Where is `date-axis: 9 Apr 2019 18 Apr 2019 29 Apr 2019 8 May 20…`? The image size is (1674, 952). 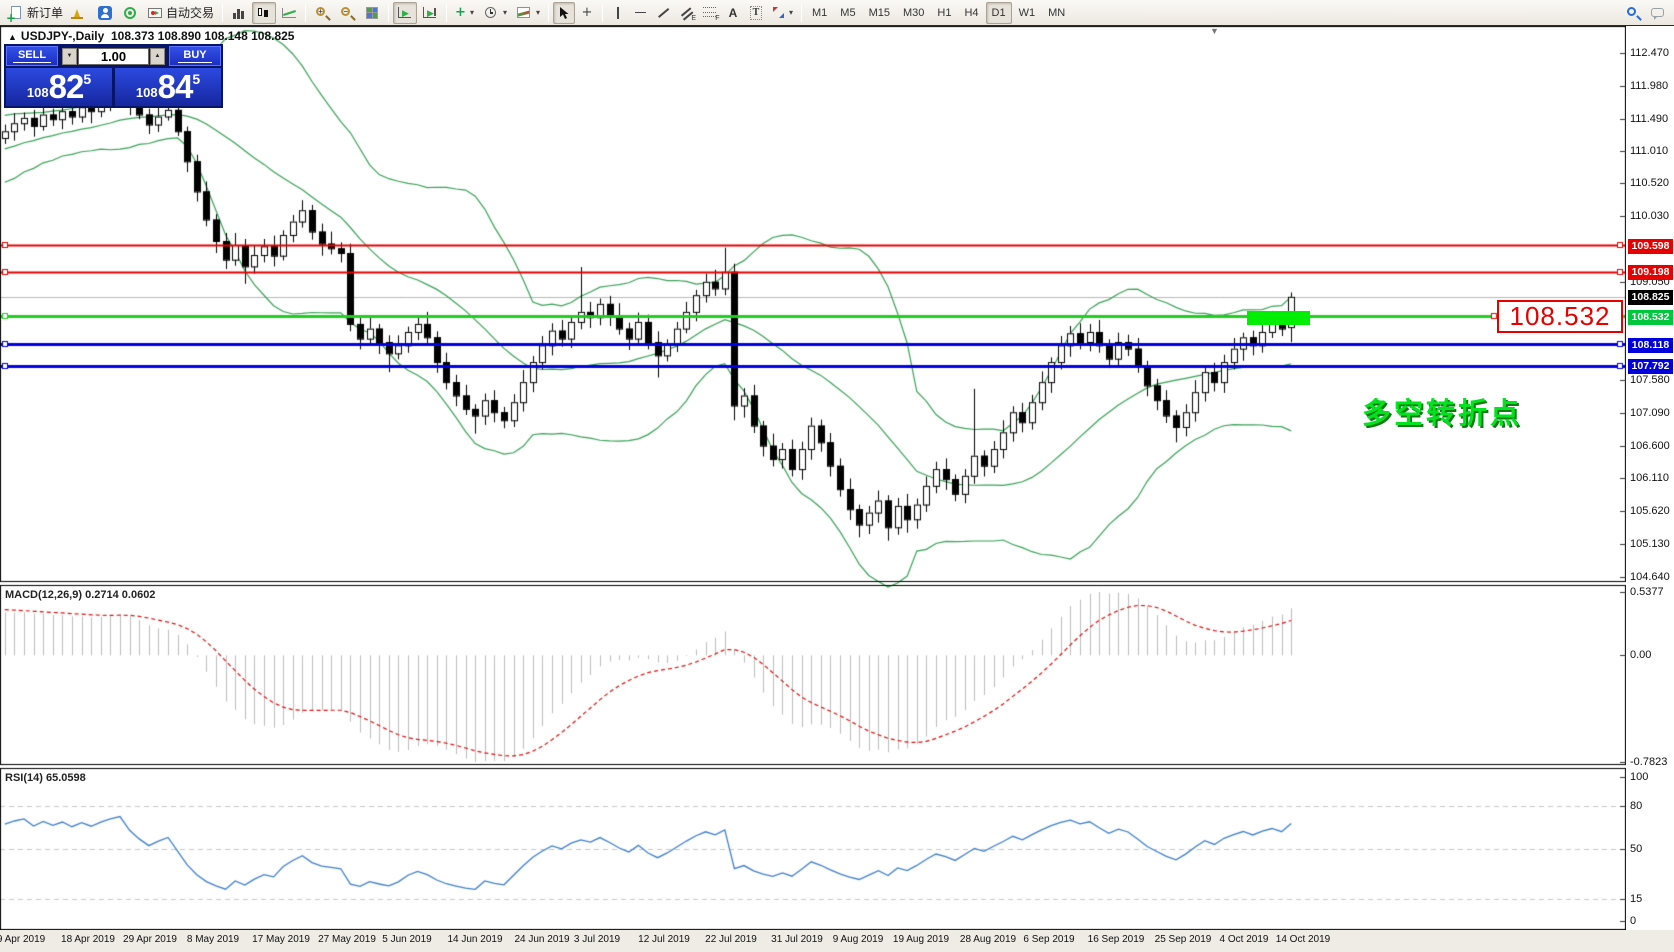
date-axis: 9 Apr 2019 18 Apr 2019 29 Apr 2019 8 May 20… is located at coordinates (837, 941).